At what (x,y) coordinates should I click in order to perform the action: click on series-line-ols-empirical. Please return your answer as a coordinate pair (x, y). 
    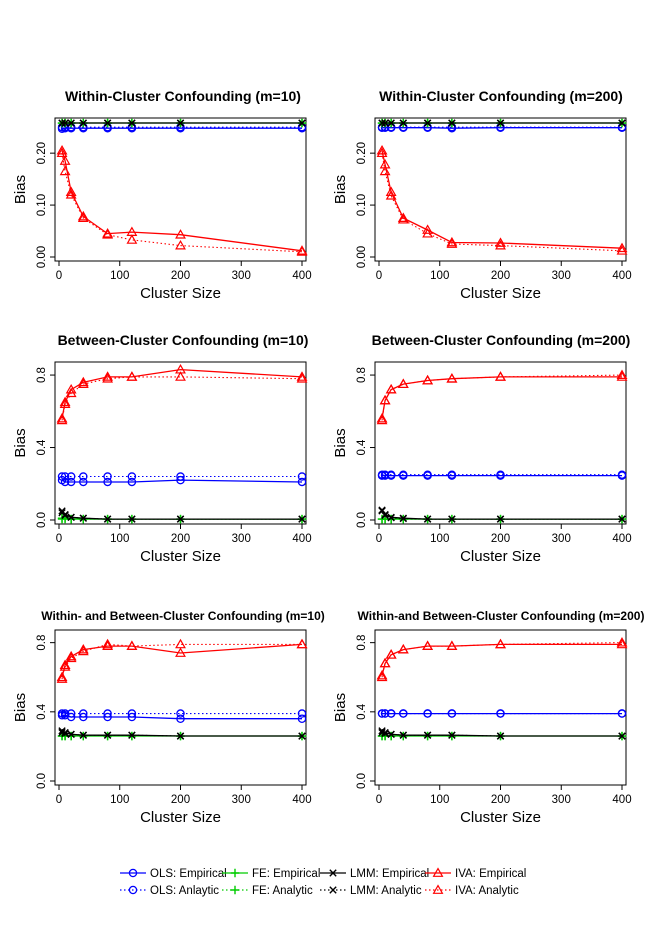
    Looking at the image, I should click on (182, 481).